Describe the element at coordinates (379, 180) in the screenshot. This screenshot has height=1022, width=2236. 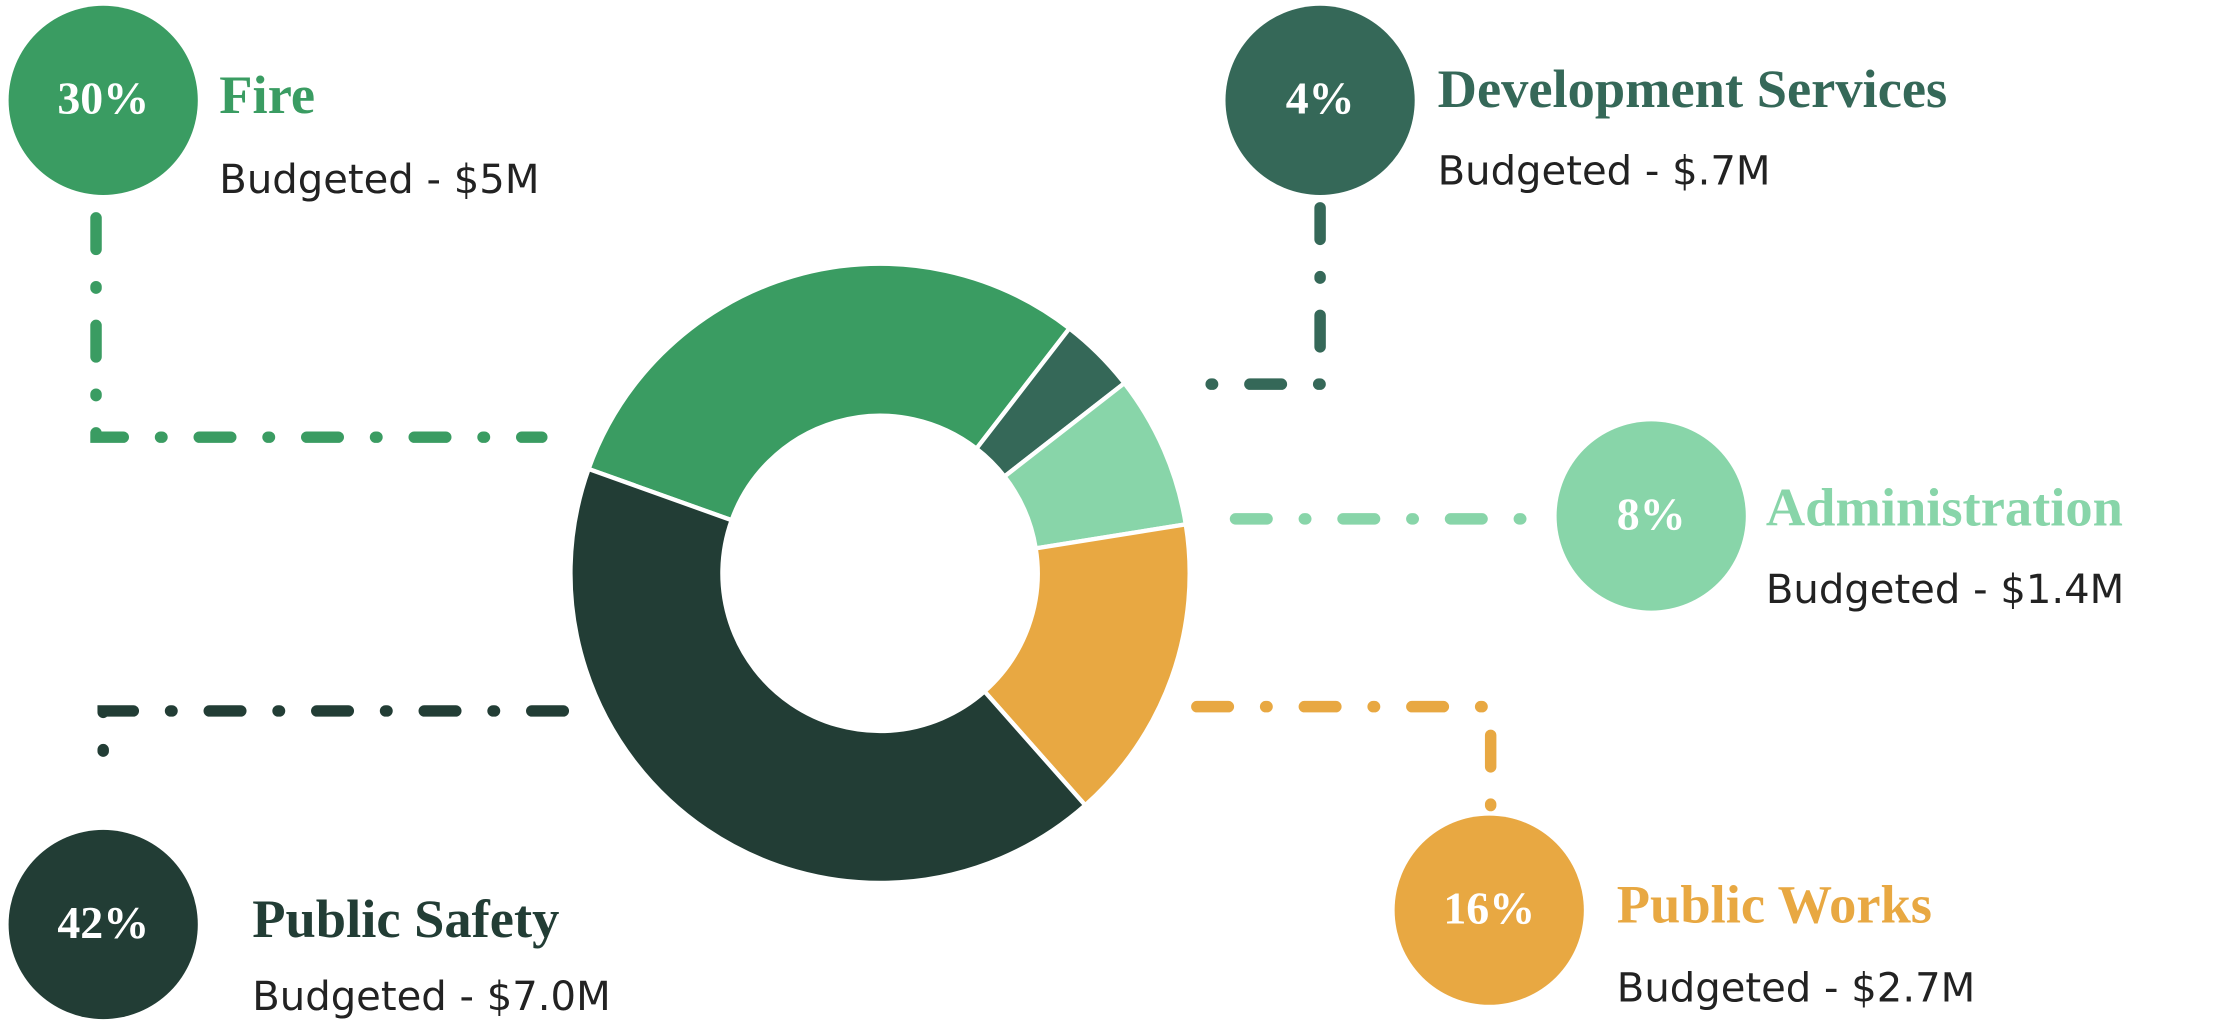
I see `budget-label: Budgeted - $5M` at that location.